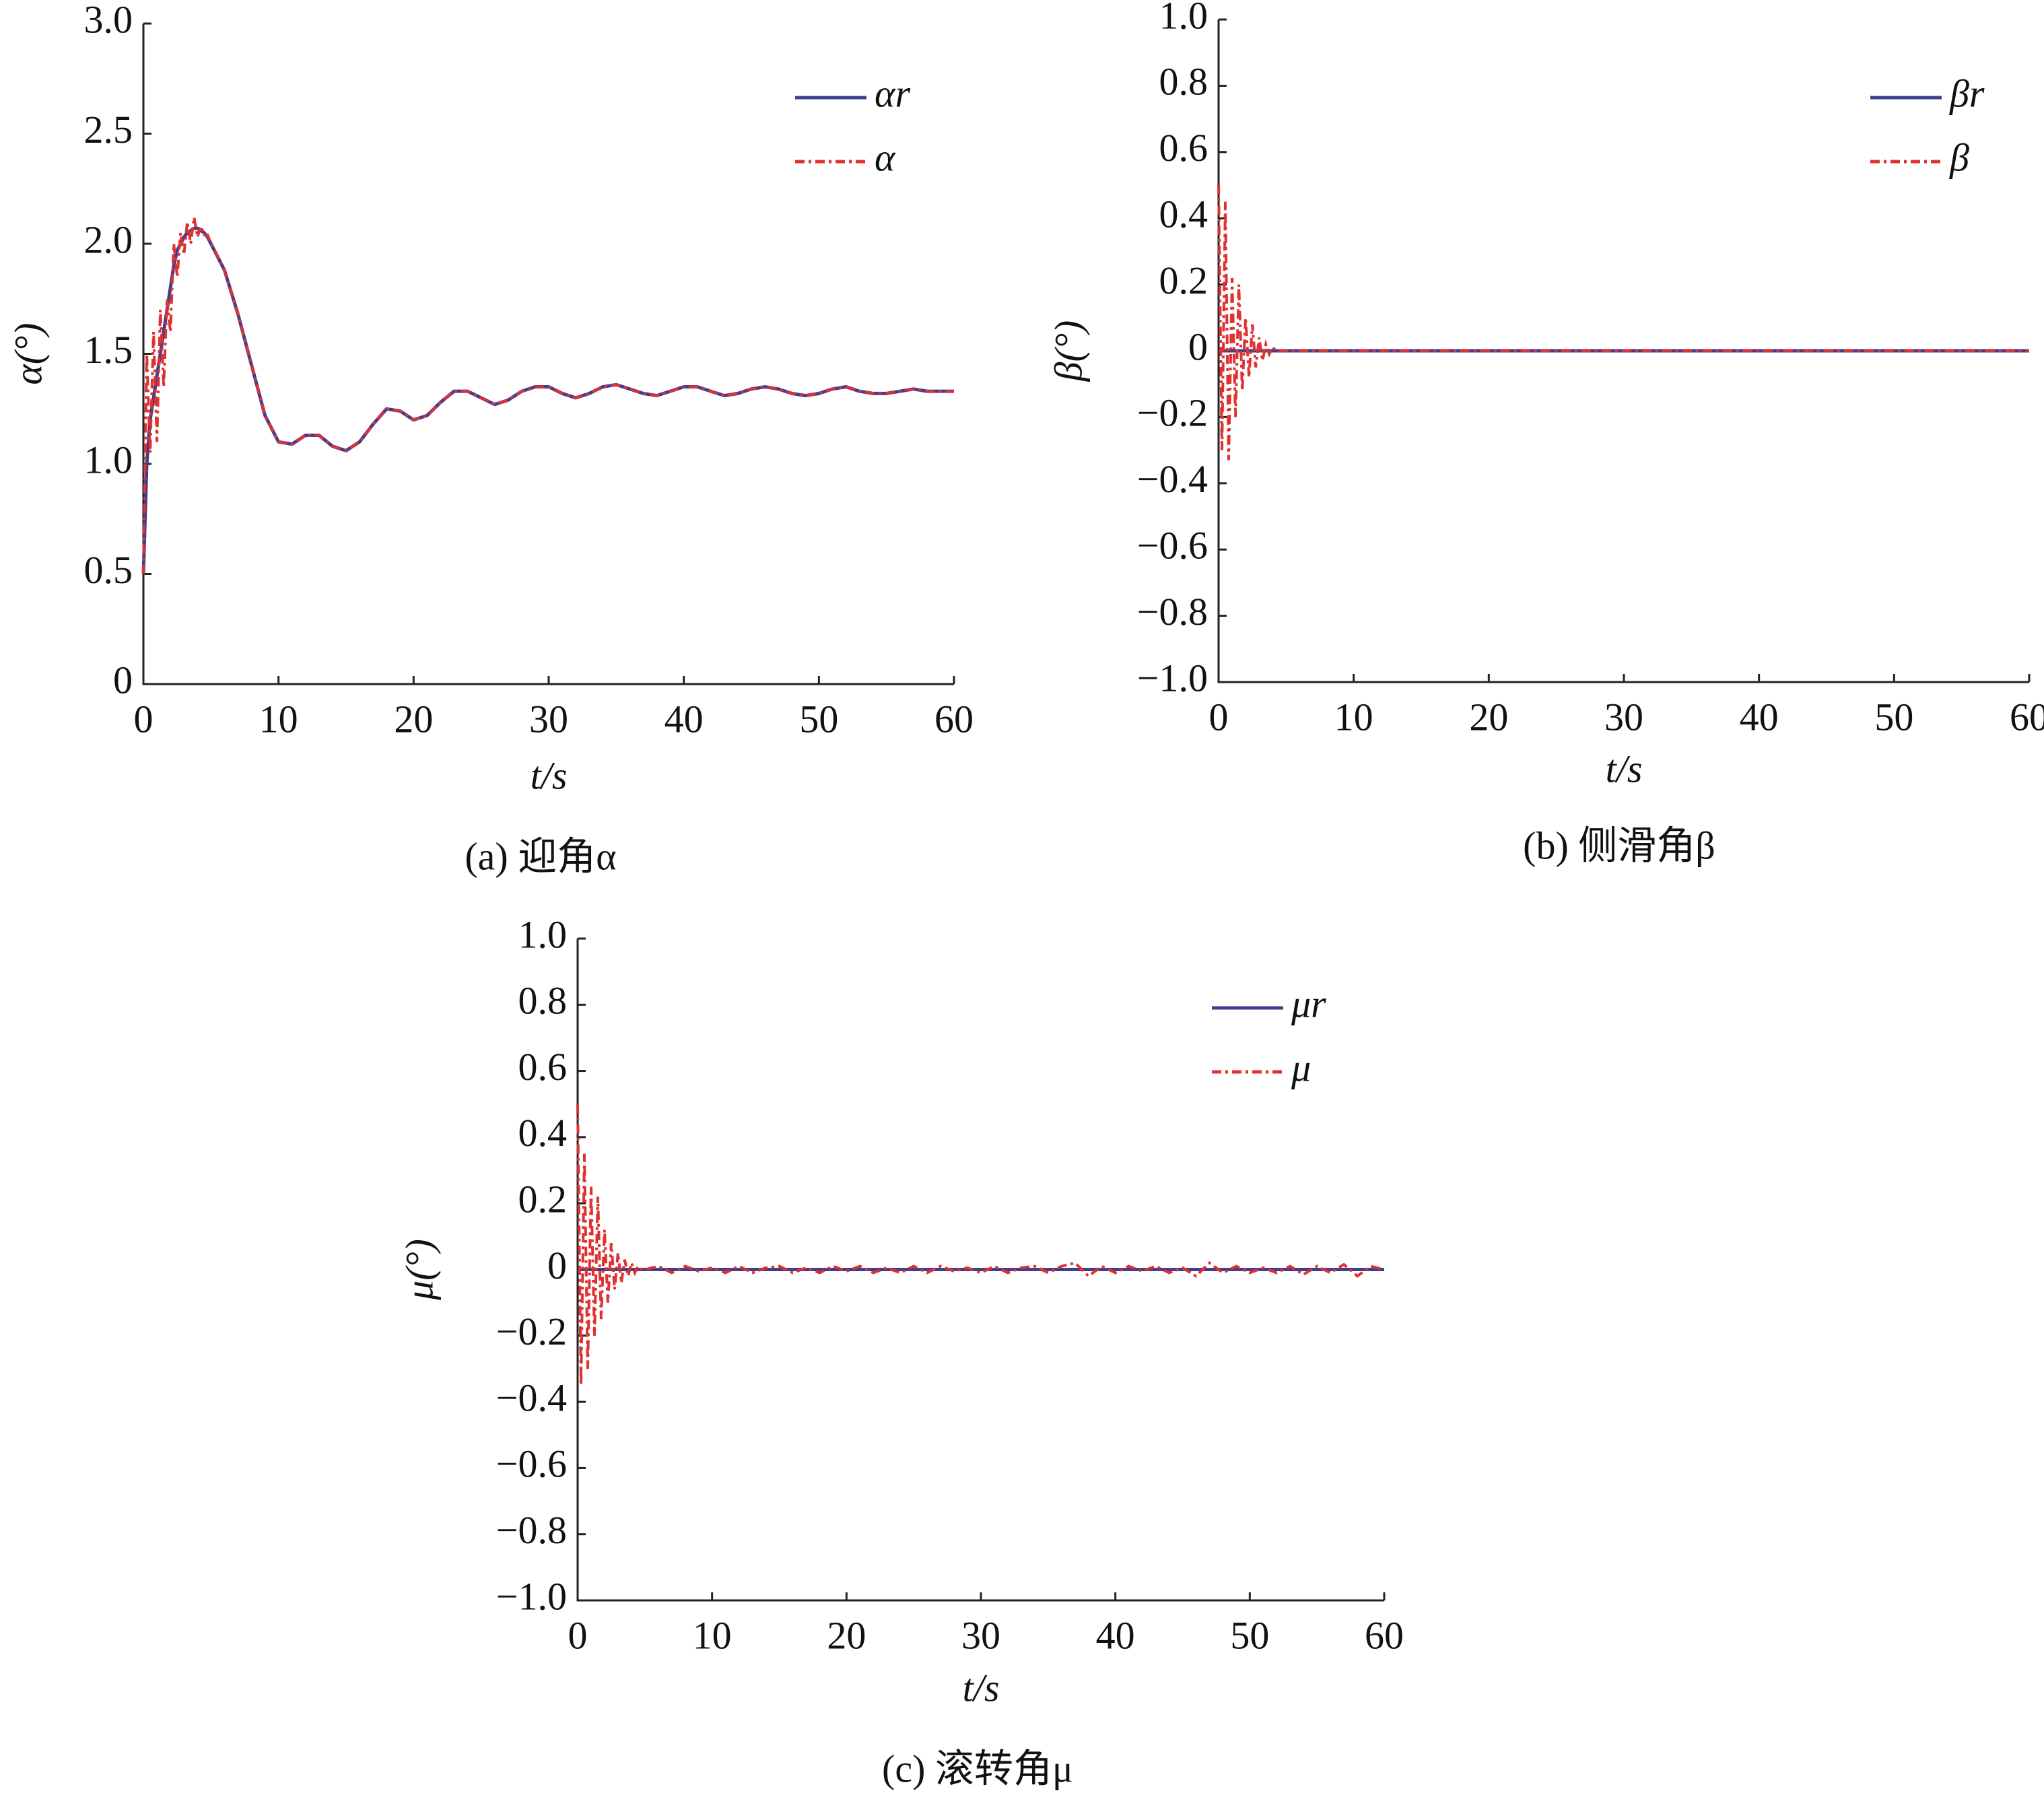 This screenshot has width=2044, height=1795. Describe the element at coordinates (1301, 1067) in the screenshot. I see `legend-label: μ` at that location.